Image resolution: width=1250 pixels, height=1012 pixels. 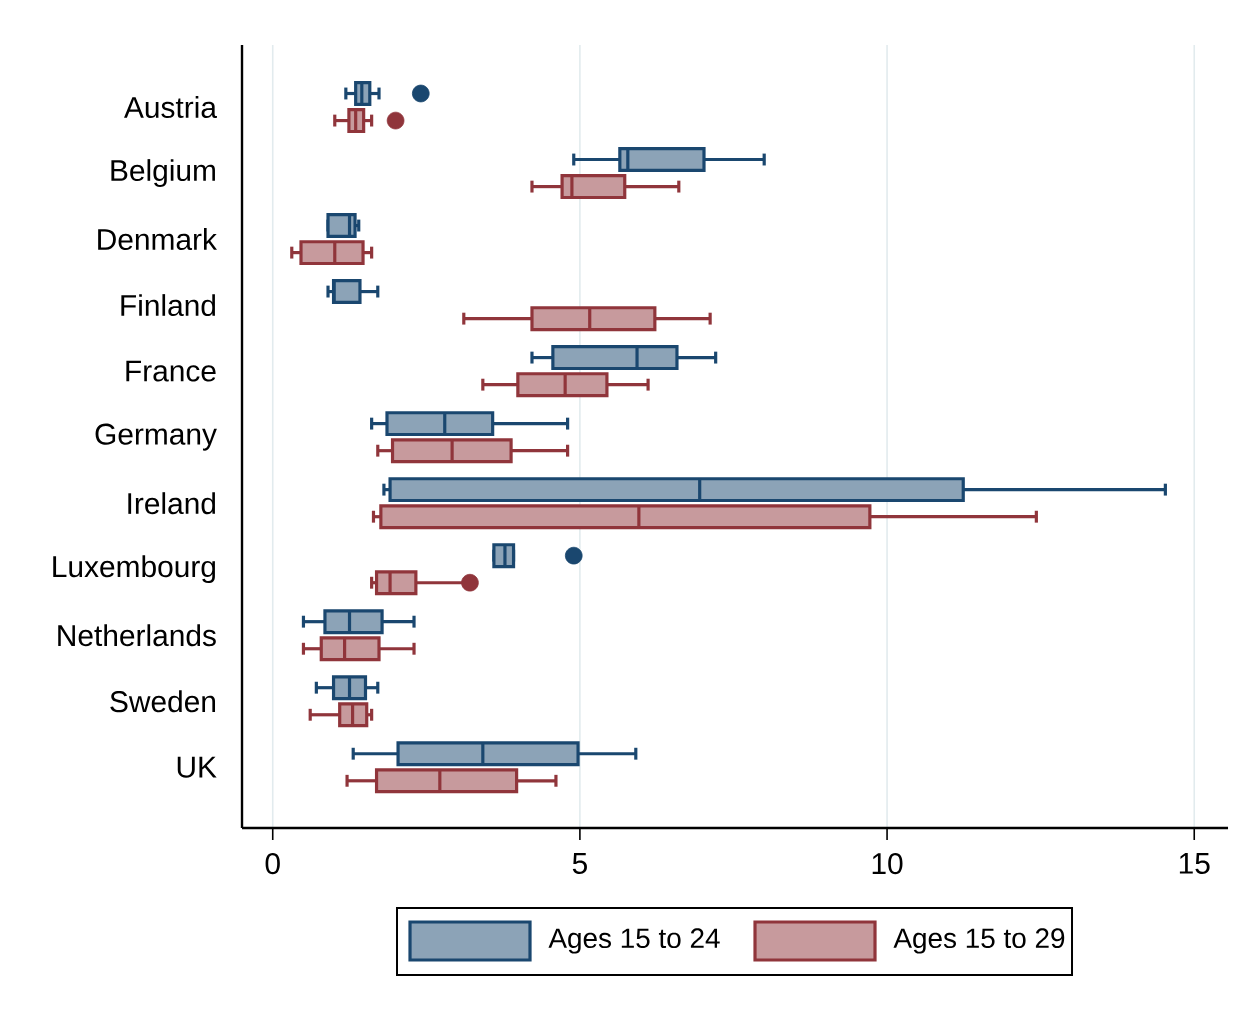 What do you see at coordinates (887, 864) in the screenshot?
I see `x-tick-label: 10` at bounding box center [887, 864].